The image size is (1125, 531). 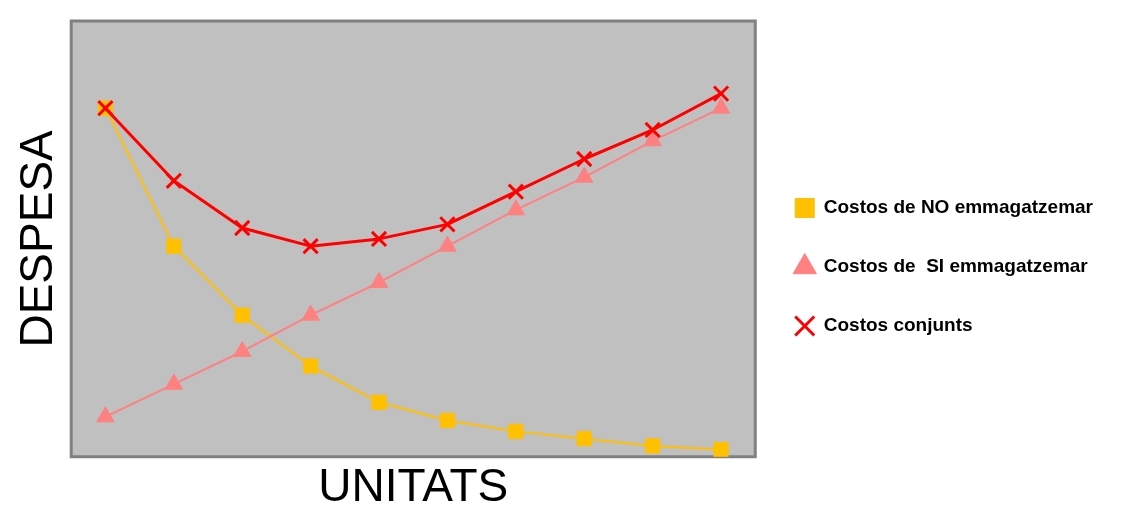 I want to click on x-axis-title: UNITATS, so click(x=413, y=485).